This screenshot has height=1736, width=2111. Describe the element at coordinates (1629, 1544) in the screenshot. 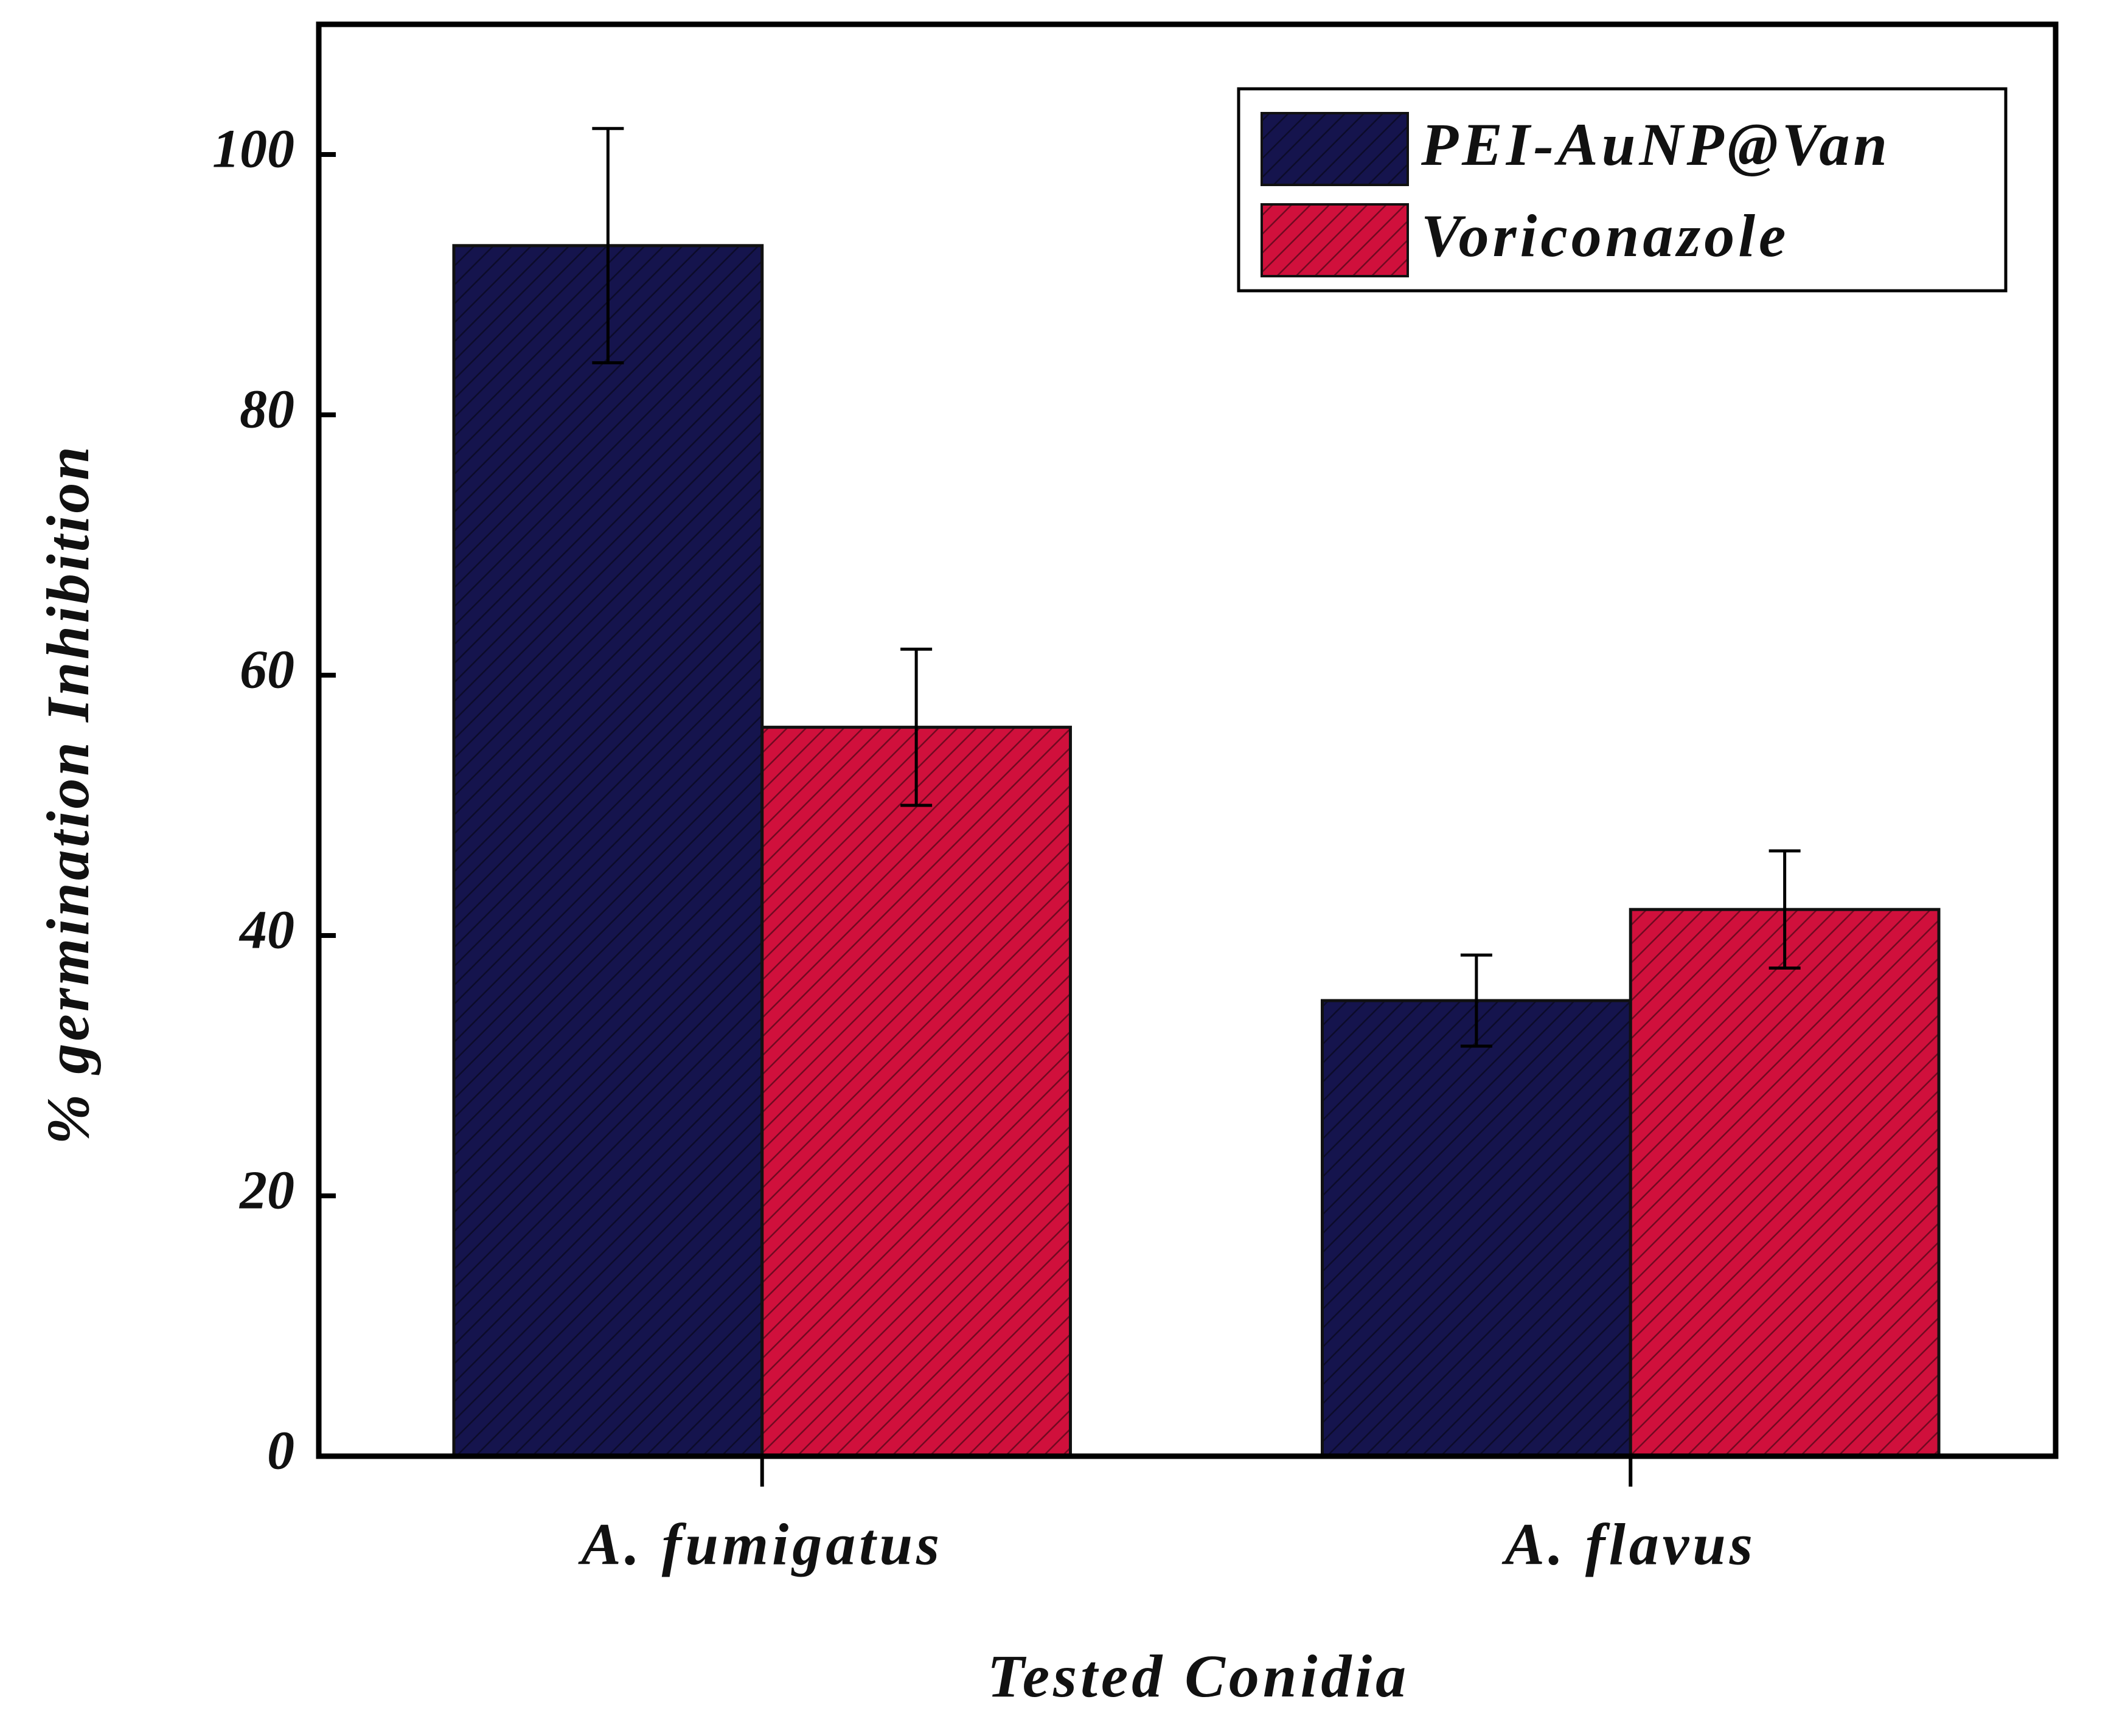

I see `x-tick-label: A. flavus` at that location.